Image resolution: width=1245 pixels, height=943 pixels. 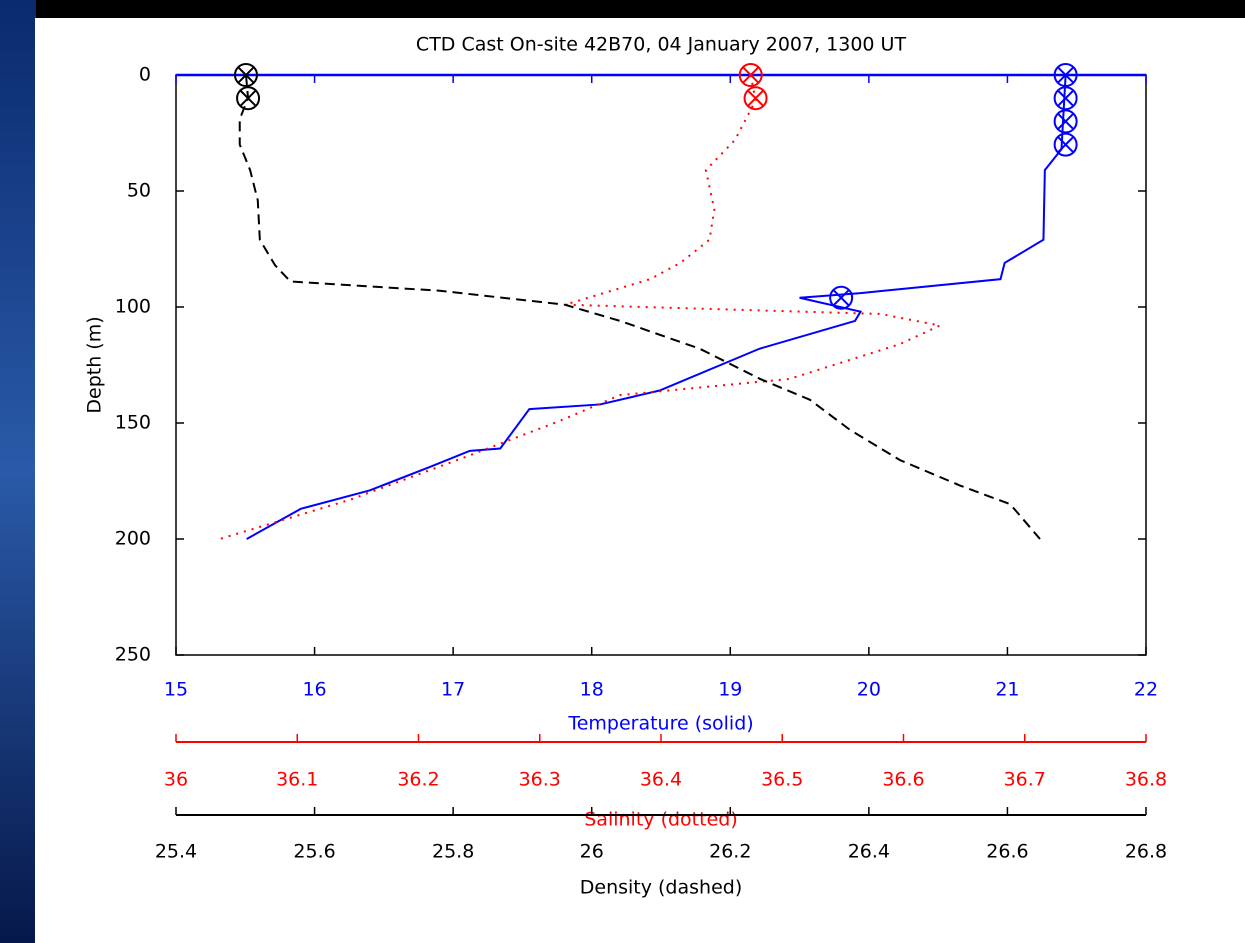 I want to click on y-tick-label: 250, so click(x=133, y=655).